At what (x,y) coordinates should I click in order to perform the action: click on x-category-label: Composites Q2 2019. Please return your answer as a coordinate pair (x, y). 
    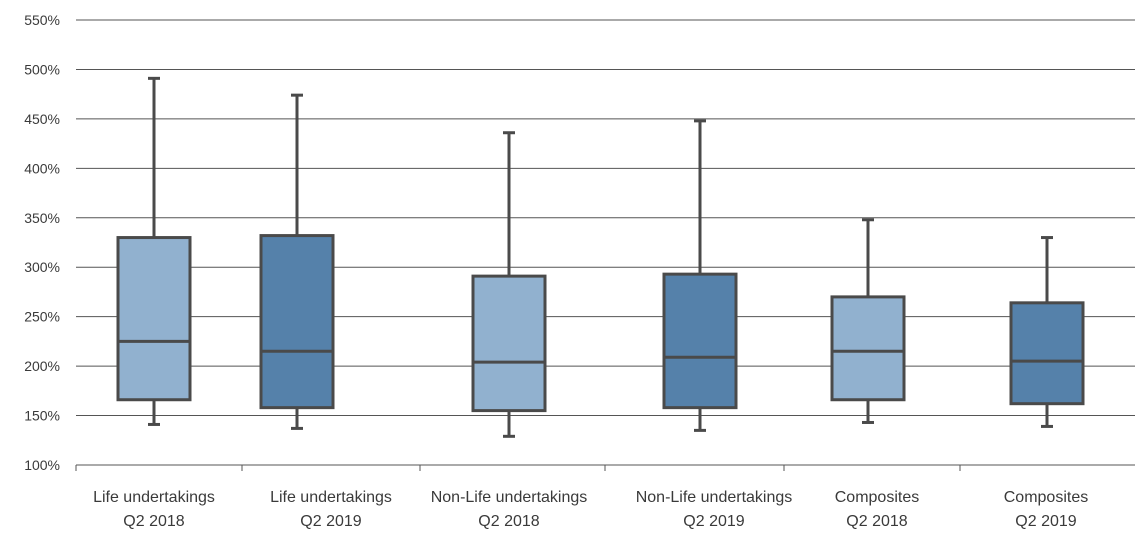
    Looking at the image, I should click on (1046, 509).